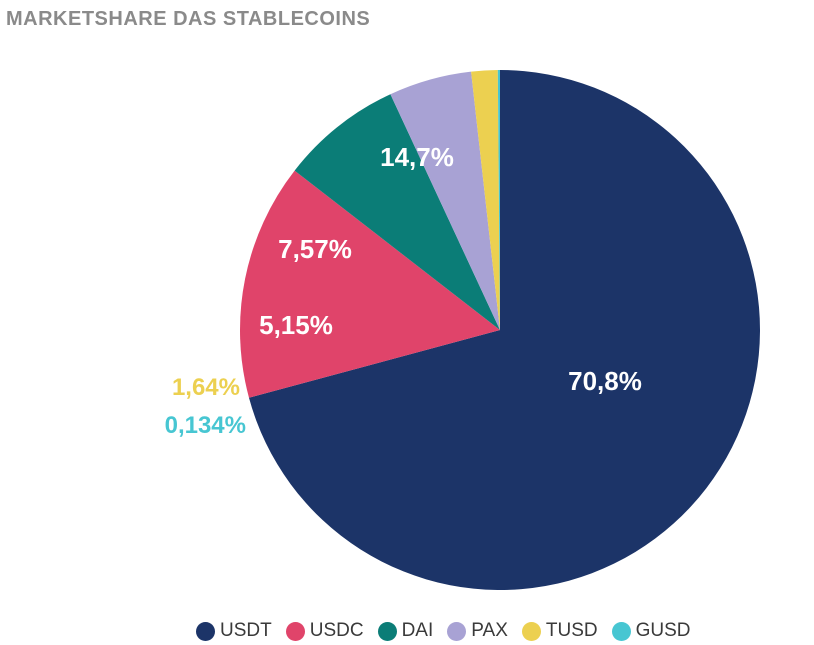 This screenshot has height=645, width=814. I want to click on data-label-tusd: 1,64%, so click(206, 387).